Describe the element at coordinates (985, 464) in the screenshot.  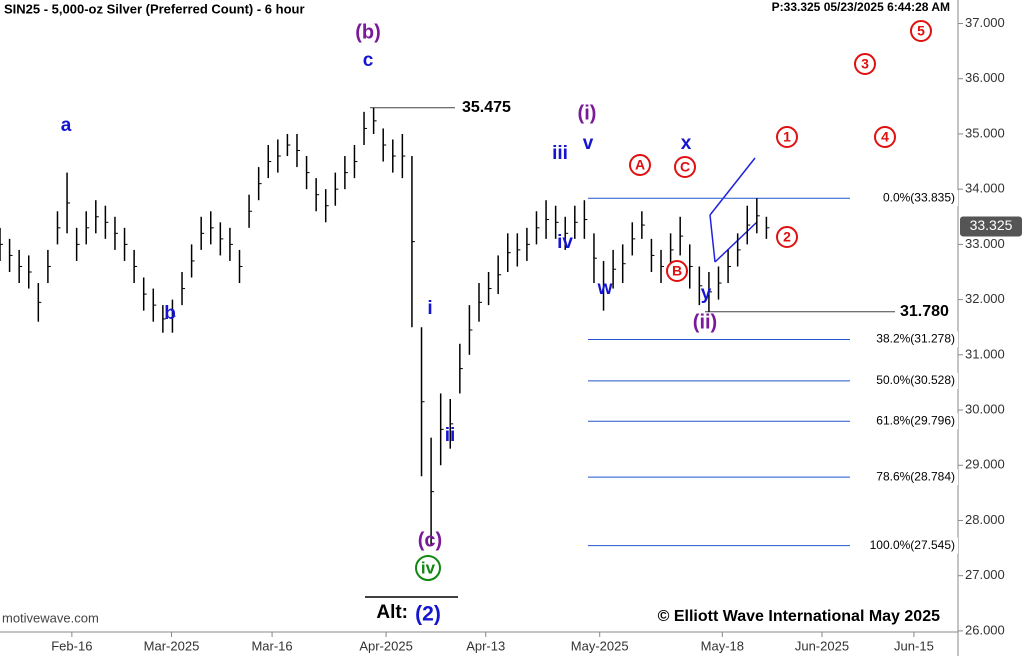
I see `y-tick-label: 29.000` at that location.